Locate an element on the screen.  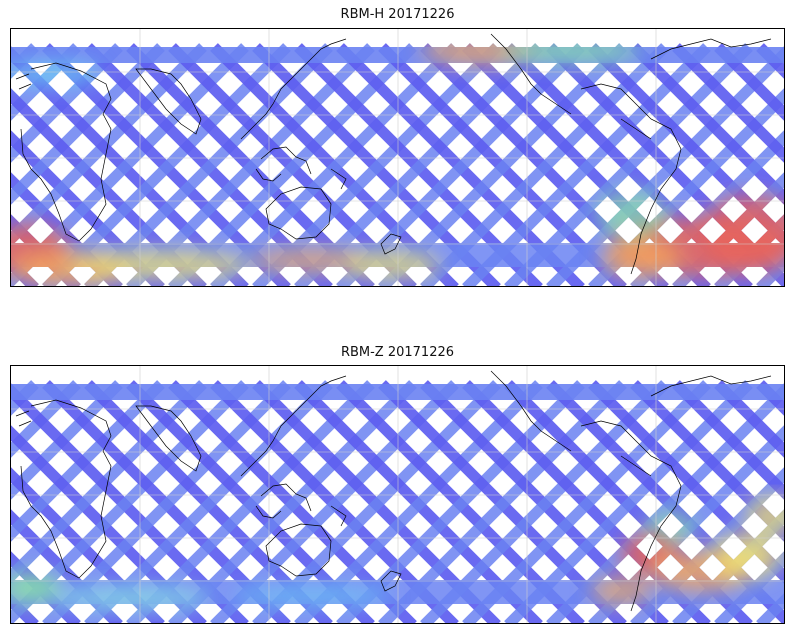
panel-title-rbm-z: RBM-Z 20171226 is located at coordinates (397, 352).